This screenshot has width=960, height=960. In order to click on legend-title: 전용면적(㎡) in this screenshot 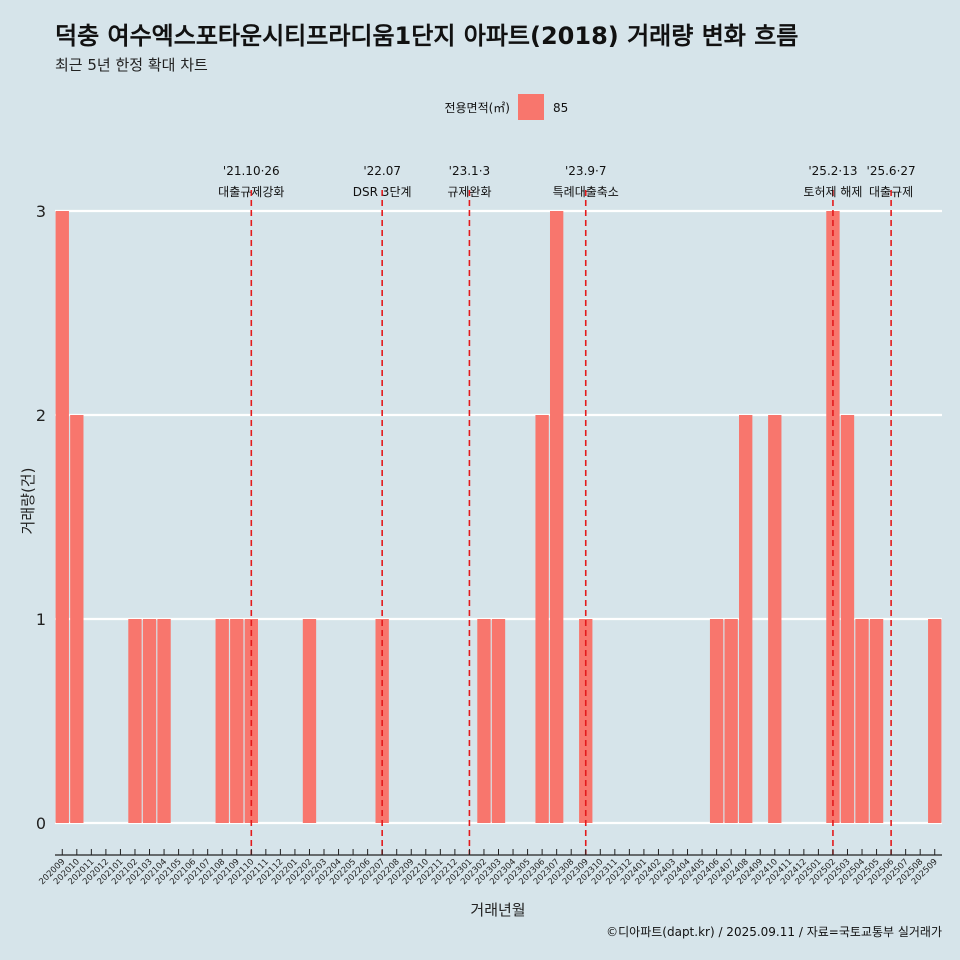, I will do `click(477, 108)`.